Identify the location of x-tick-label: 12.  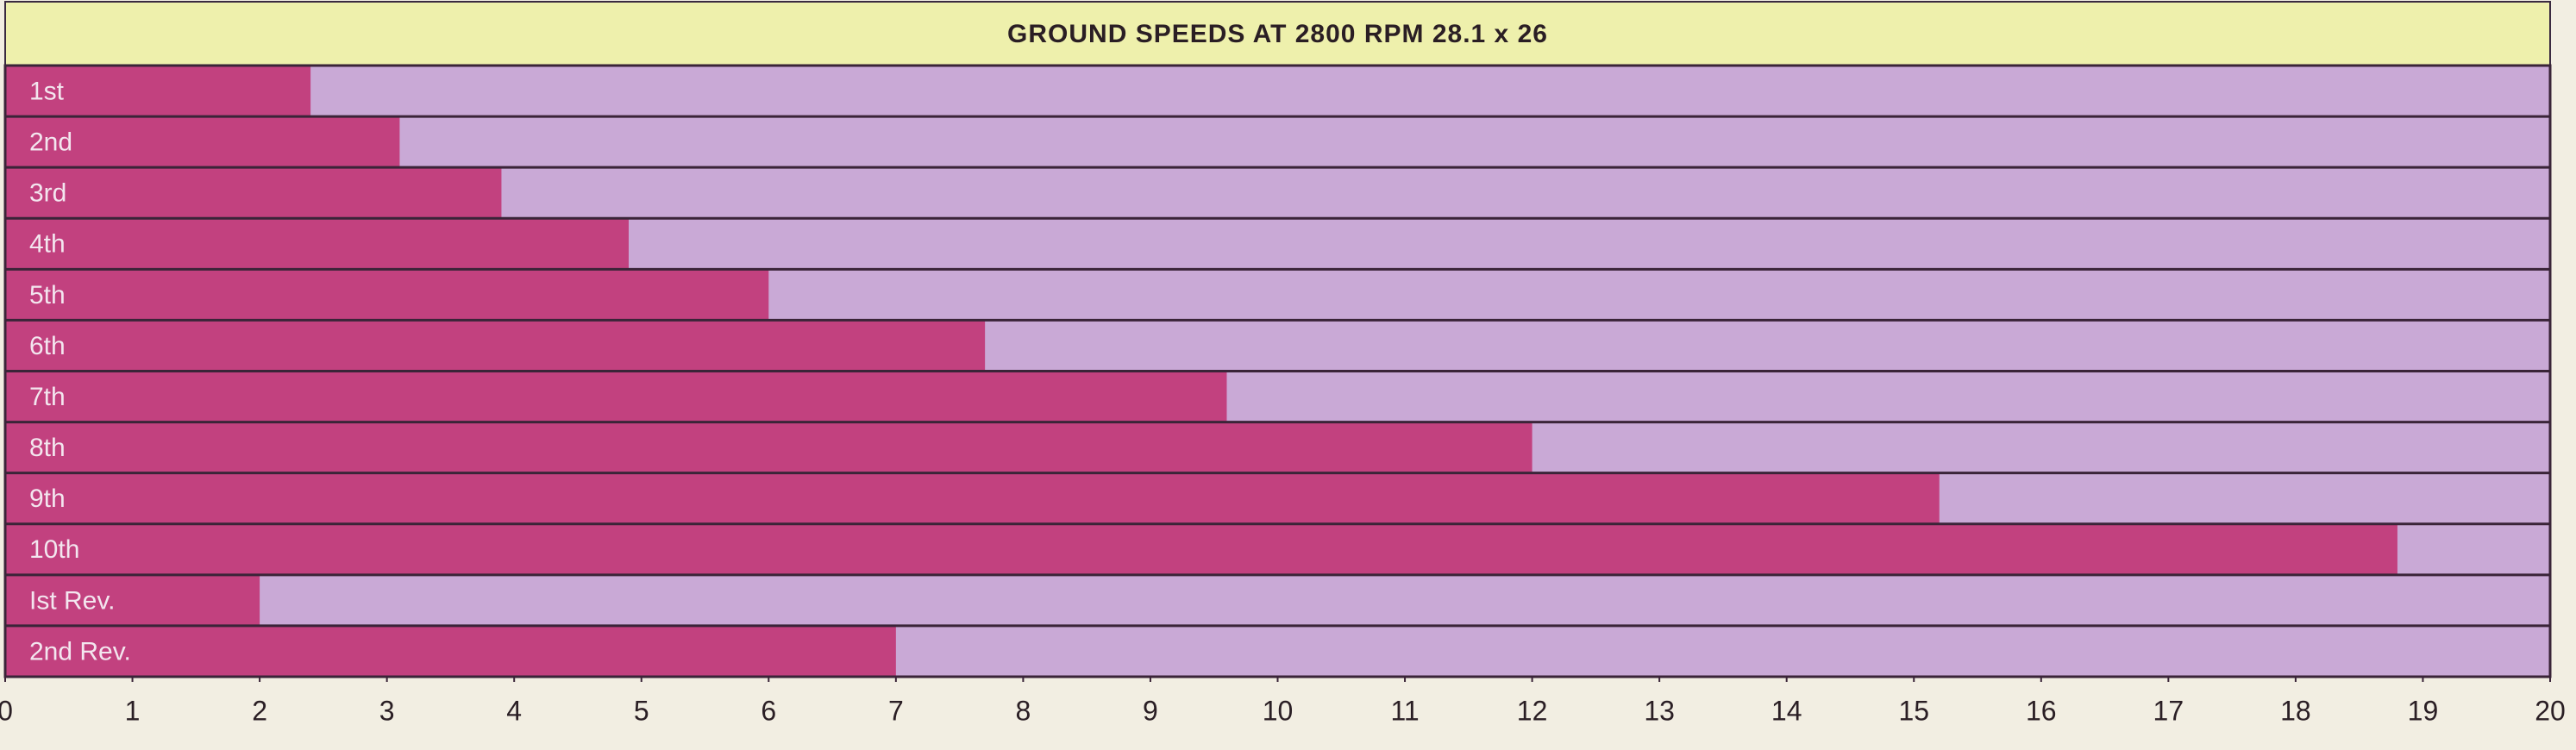
(1532, 710).